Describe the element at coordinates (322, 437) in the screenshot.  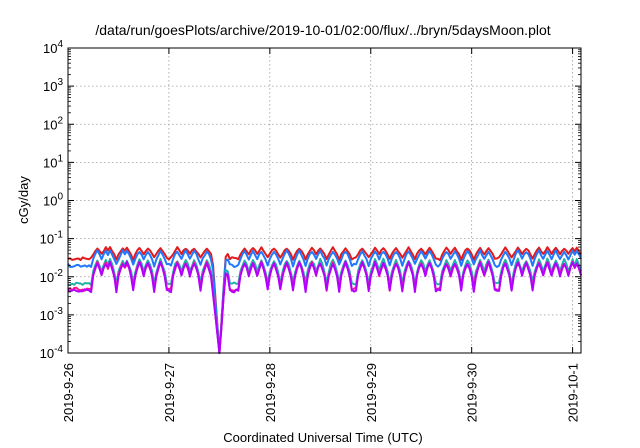
I see `x-axis-label: Coordinated Universal Time (UTC)` at that location.